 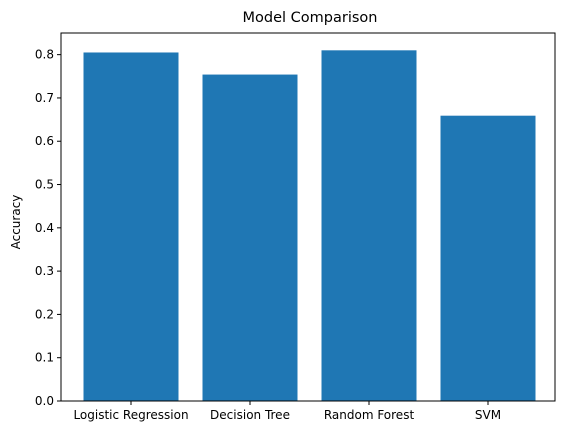 I want to click on x-tick-label: Random Forest, so click(x=369, y=415).